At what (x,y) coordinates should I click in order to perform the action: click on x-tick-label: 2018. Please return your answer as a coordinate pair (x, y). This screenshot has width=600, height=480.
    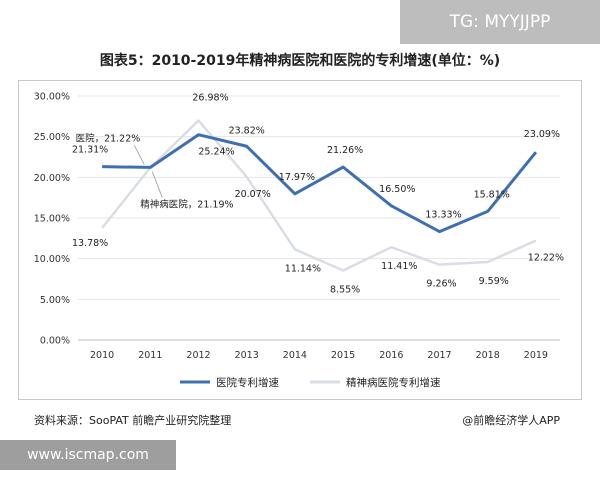
    Looking at the image, I should click on (488, 355).